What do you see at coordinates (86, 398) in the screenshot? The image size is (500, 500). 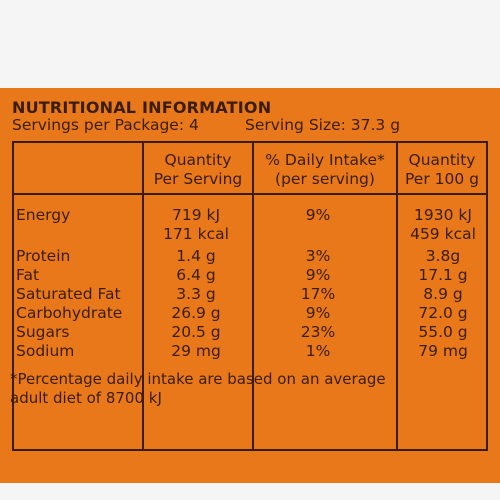 I see `footnote-line: adult diet of 8700 kJ` at bounding box center [86, 398].